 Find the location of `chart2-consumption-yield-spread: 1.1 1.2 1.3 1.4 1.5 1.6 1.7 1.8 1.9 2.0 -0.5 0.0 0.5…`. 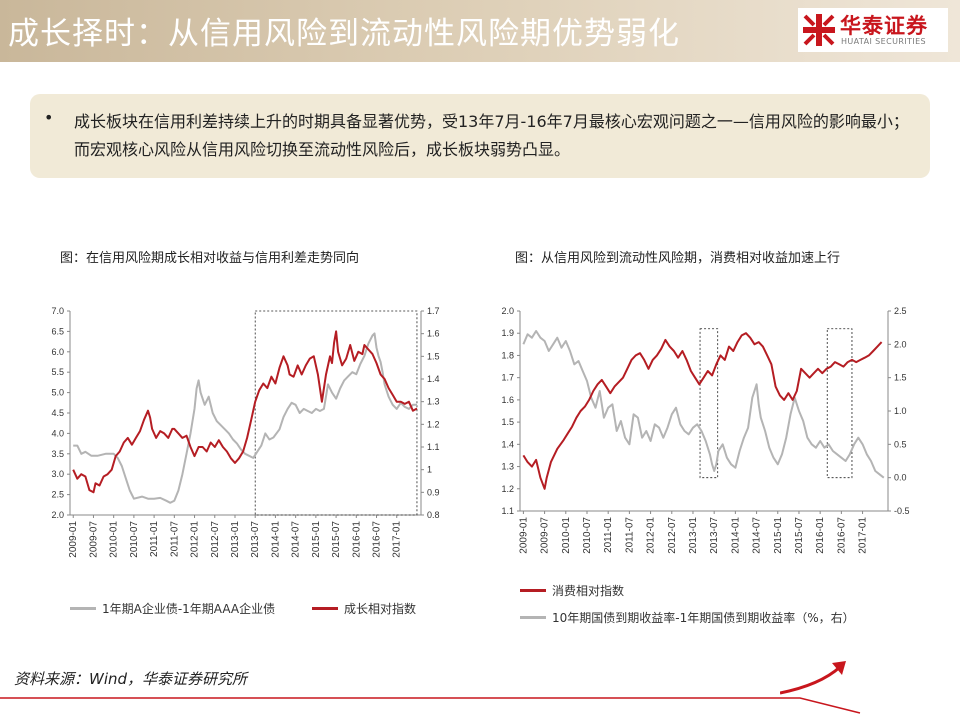

chart2-consumption-yield-spread: 1.1 1.2 1.3 1.4 1.5 1.6 1.7 1.8 1.9 2.0 -0.5 0.0 0.5… is located at coordinates (705, 430).